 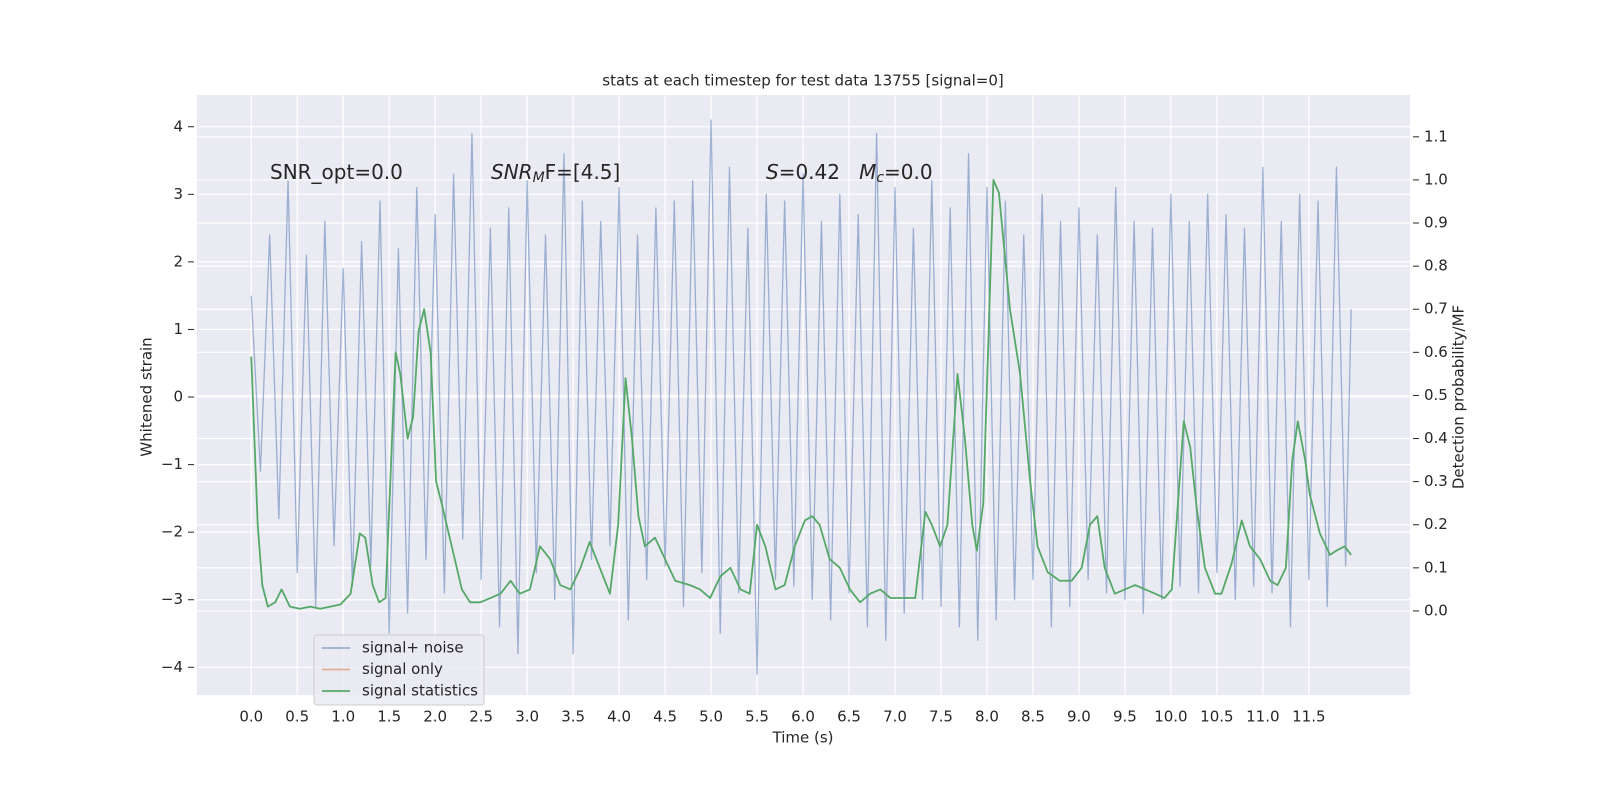 What do you see at coordinates (1033, 717) in the screenshot?
I see `x-tick-label: 8.5` at bounding box center [1033, 717].